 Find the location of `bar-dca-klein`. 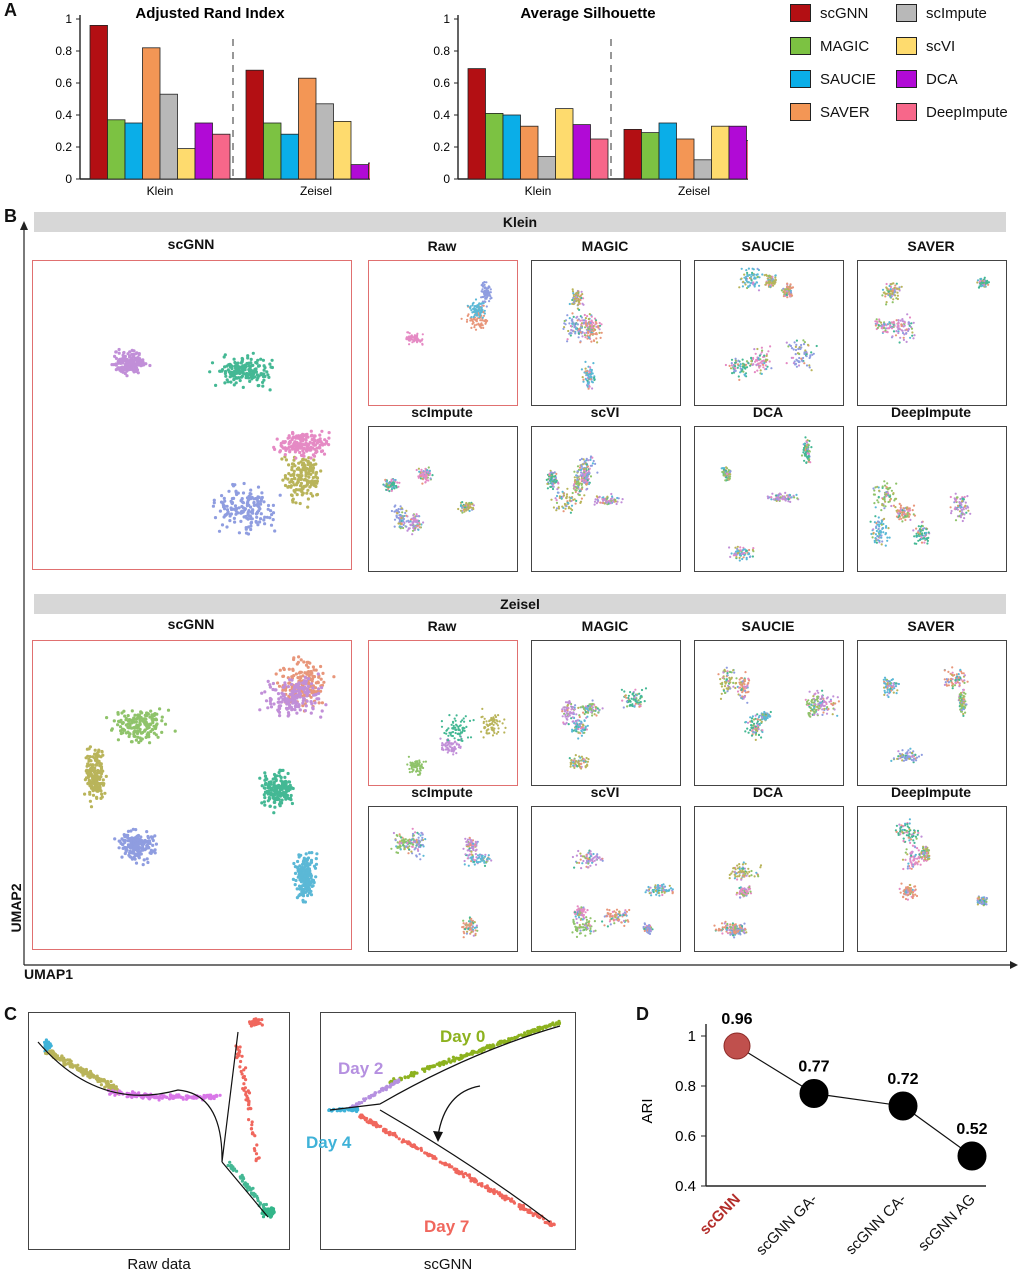

bar-dca-klein is located at coordinates (203, 151).